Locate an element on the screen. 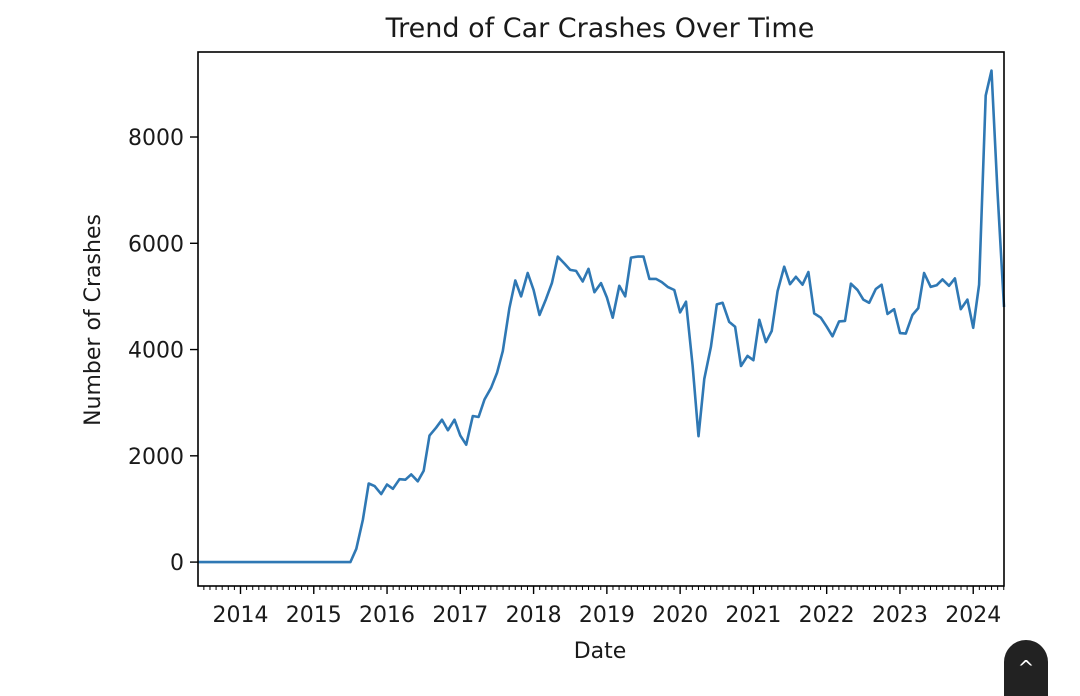 Image resolution: width=1080 pixels, height=696 pixels. x-tick-label: 2018 is located at coordinates (534, 615).